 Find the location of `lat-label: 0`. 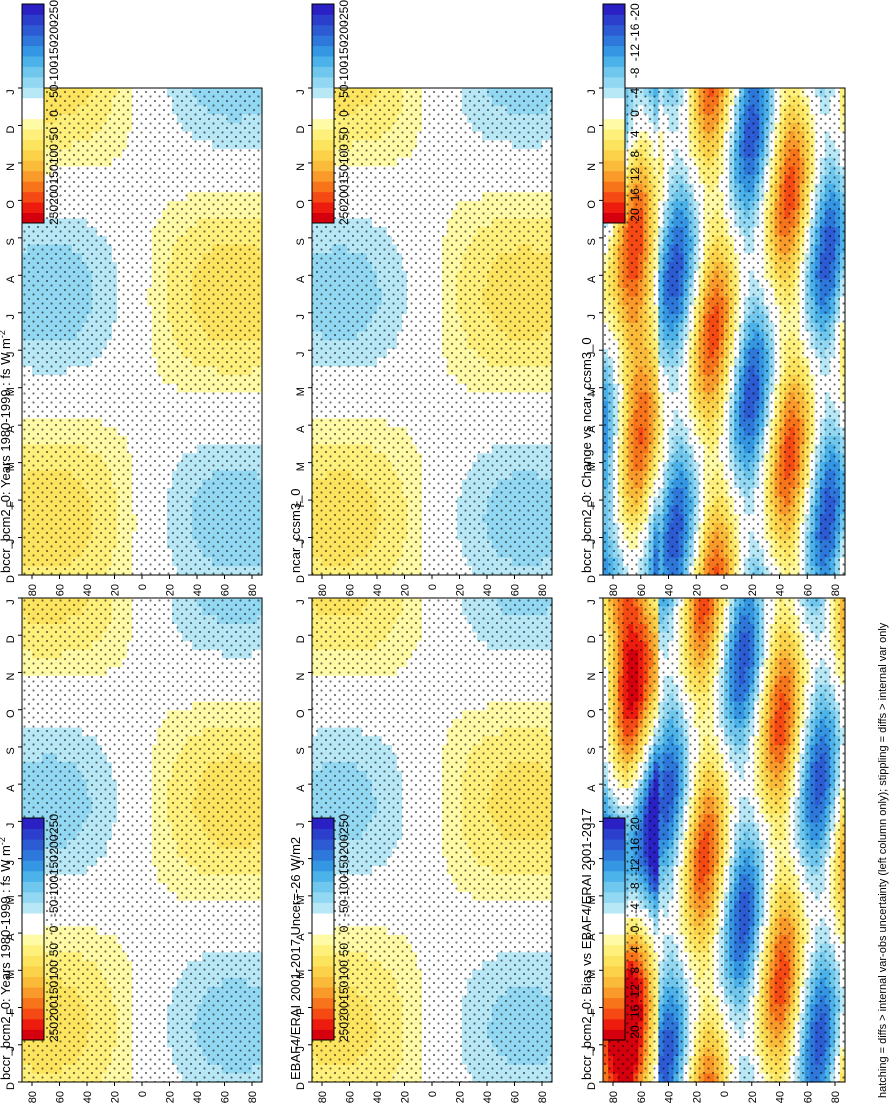

lat-label: 0 is located at coordinates (143, 1094).